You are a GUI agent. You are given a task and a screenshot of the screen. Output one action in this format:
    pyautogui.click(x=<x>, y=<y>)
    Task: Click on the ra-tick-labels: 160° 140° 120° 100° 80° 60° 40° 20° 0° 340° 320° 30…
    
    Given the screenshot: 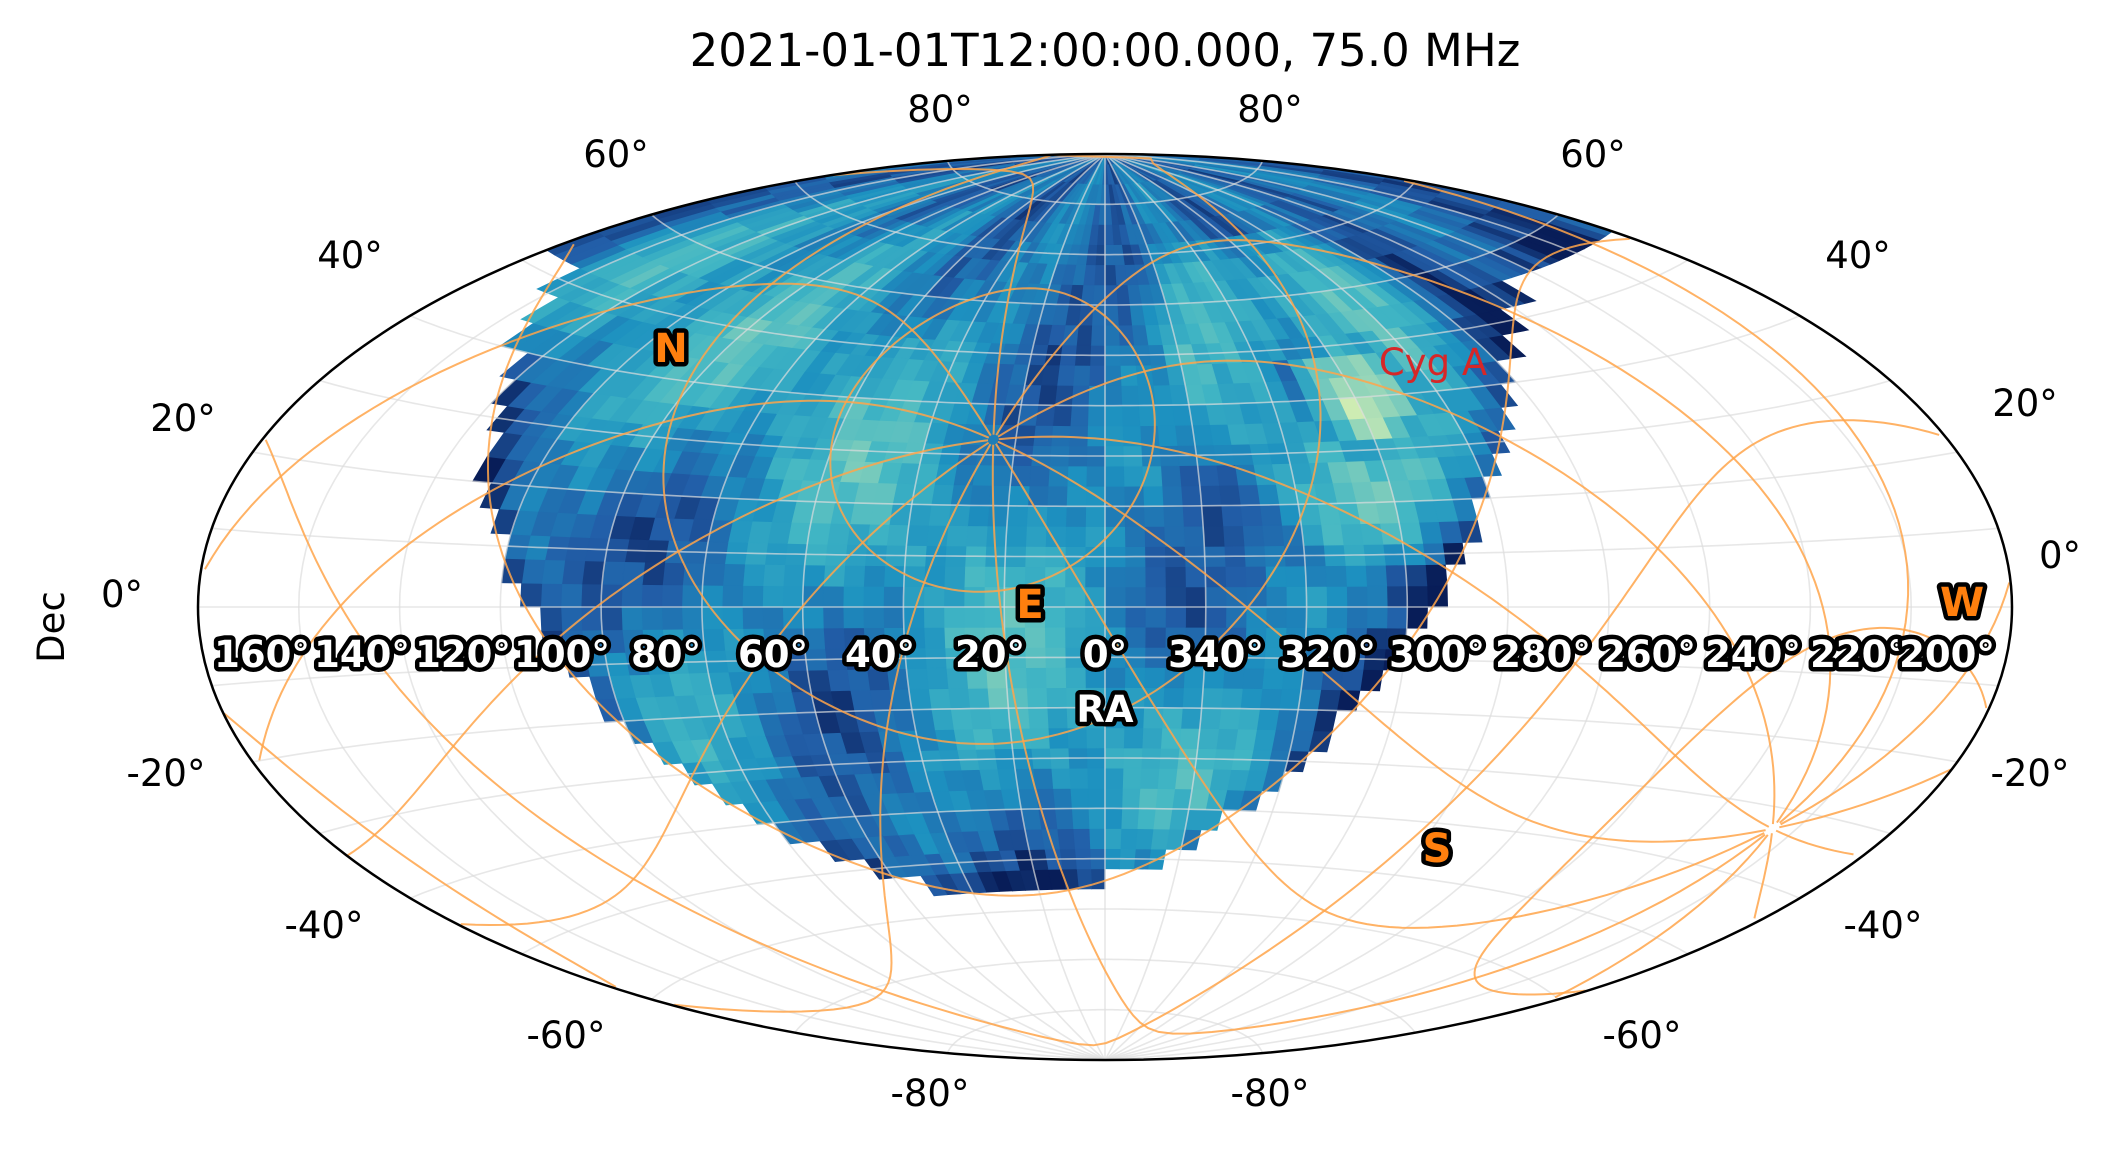 What is the action you would take?
    pyautogui.click(x=1105, y=655)
    